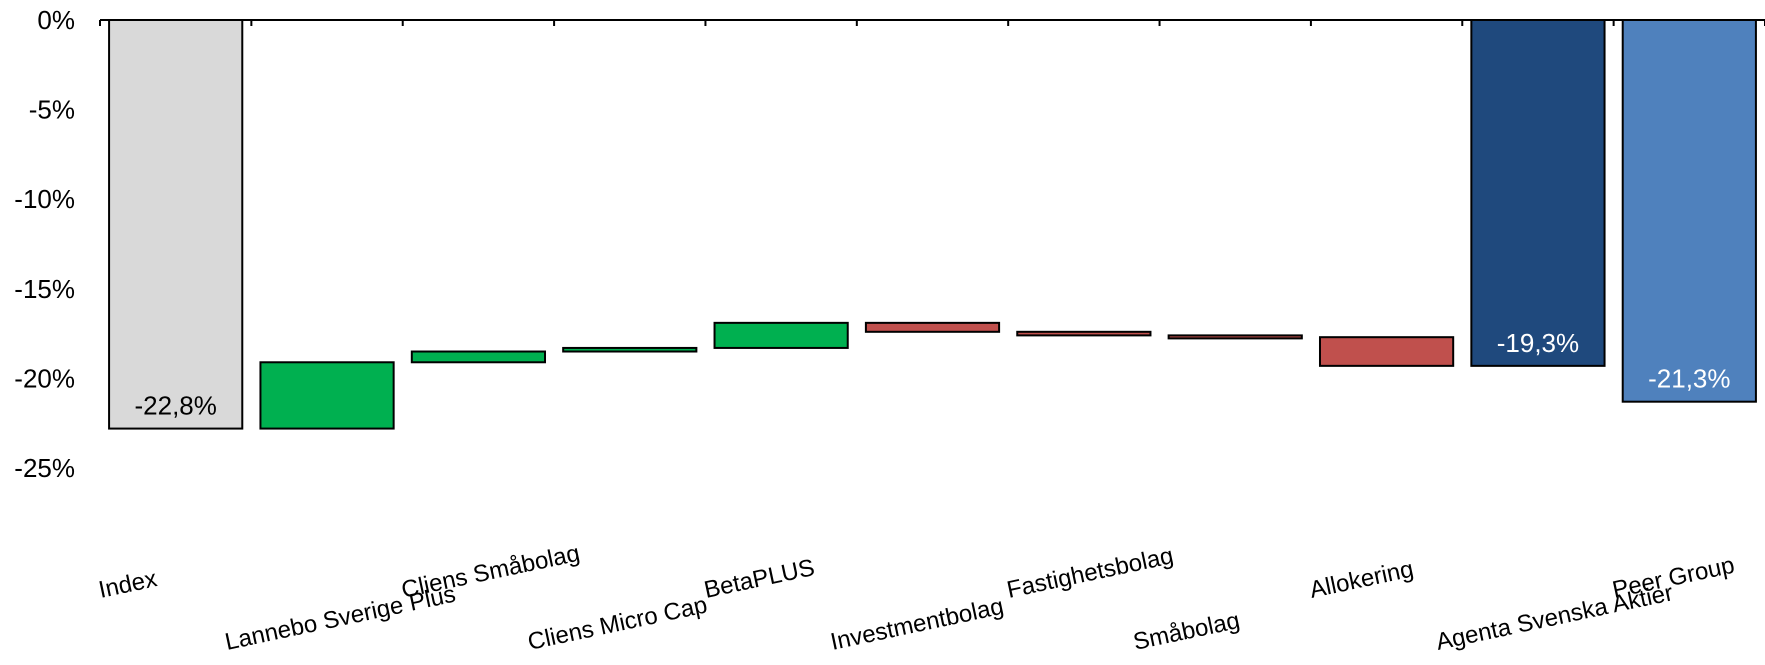  I want to click on category-label: Investmentbolag, so click(917, 624).